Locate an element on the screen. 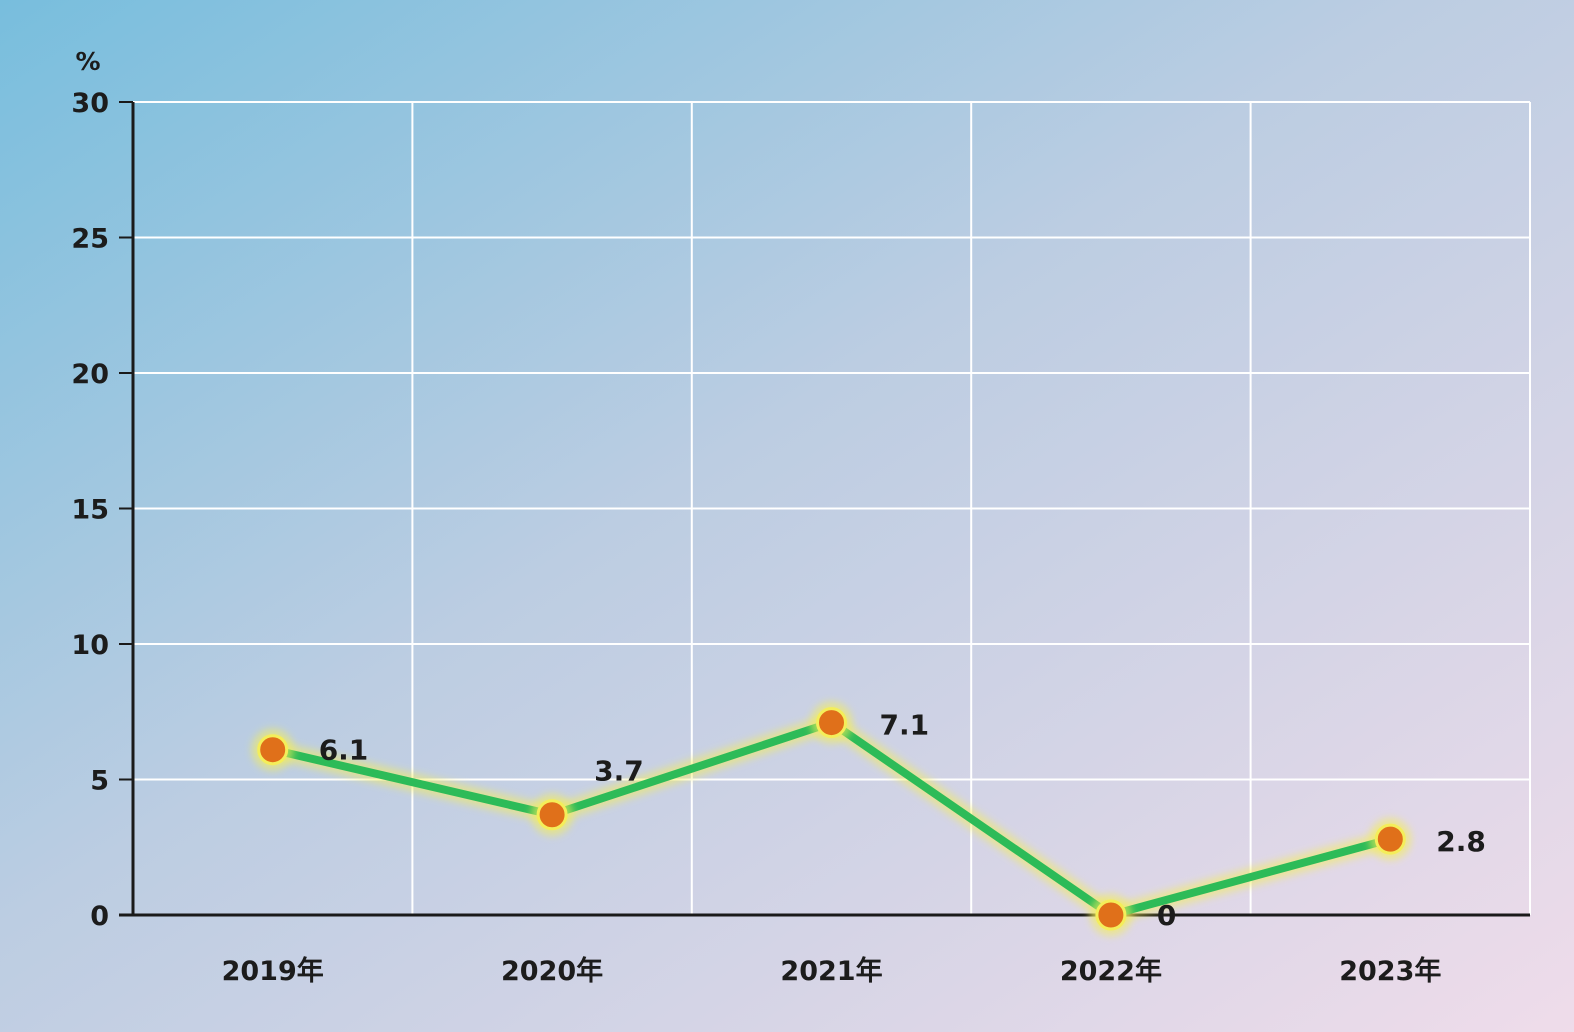 The height and width of the screenshot is (1032, 1574). data-label-2: 7.1 is located at coordinates (905, 725).